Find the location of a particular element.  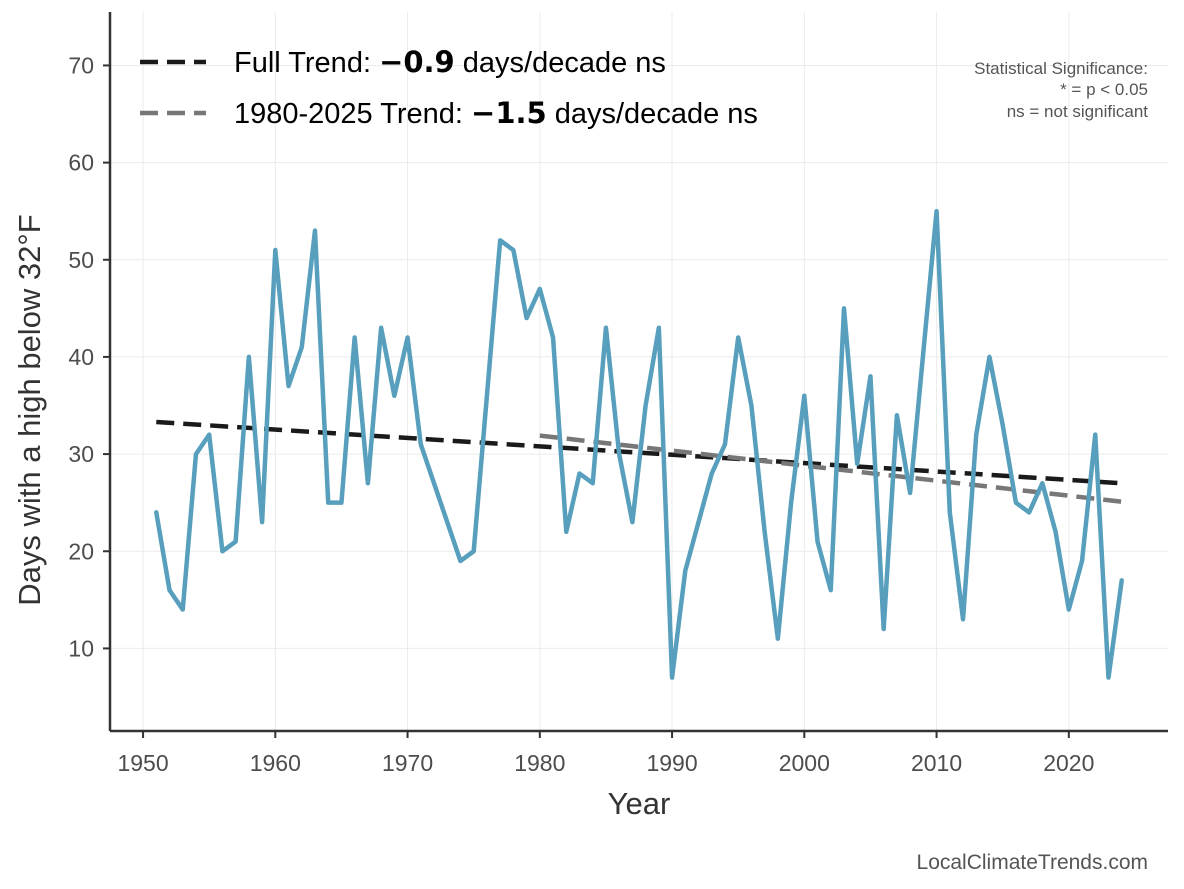

y-tick-label: 60 is located at coordinates (81, 163).